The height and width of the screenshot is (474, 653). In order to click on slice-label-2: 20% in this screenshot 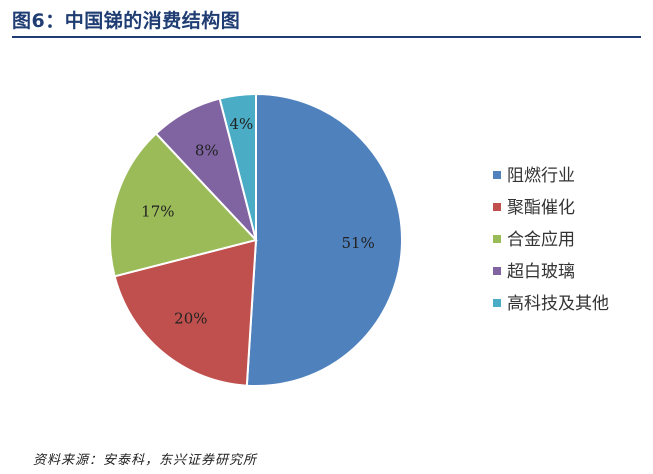, I will do `click(190, 319)`.